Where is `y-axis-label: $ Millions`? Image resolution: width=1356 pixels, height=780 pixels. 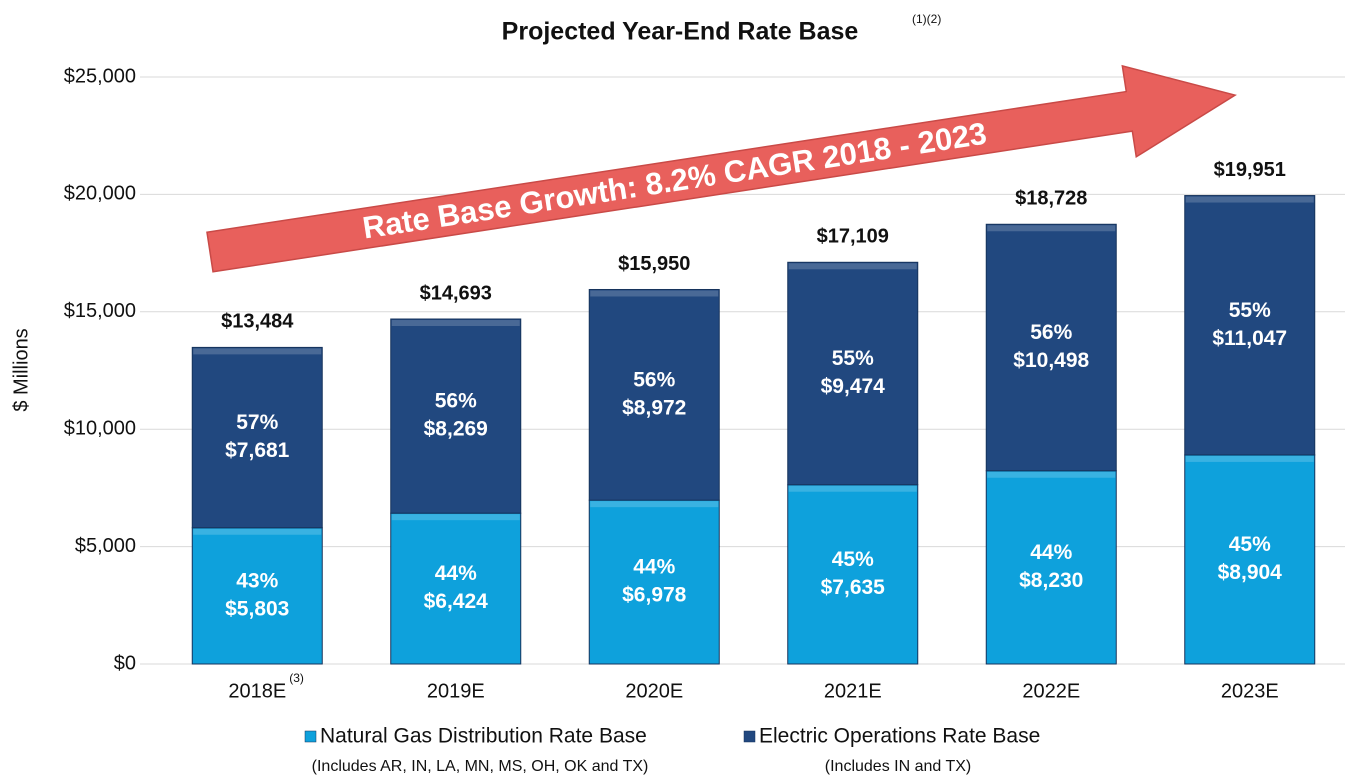
y-axis-label: $ Millions is located at coordinates (21, 369).